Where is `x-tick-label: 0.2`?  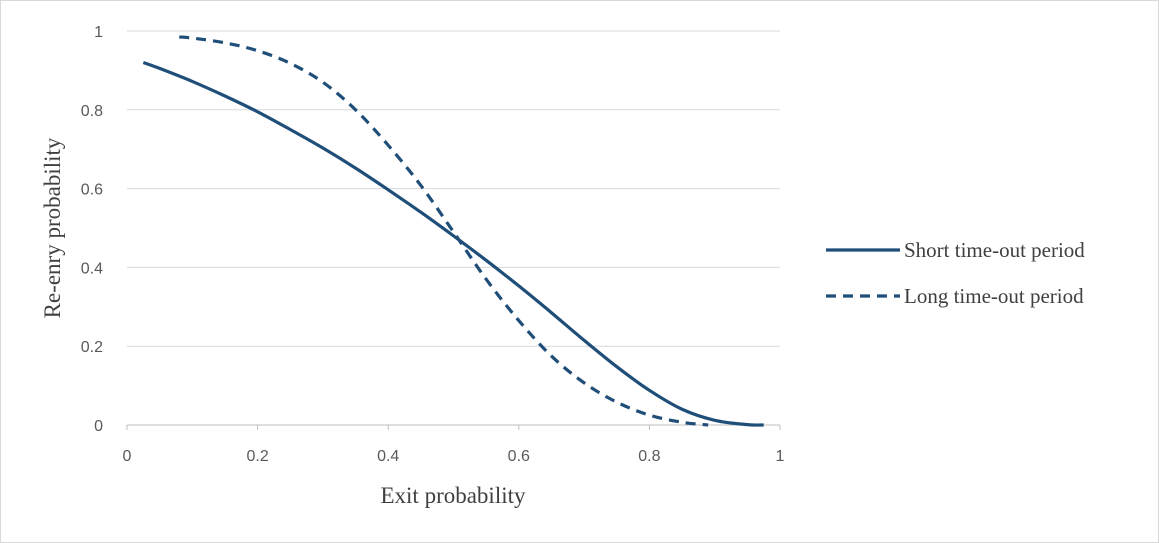
x-tick-label: 0.2 is located at coordinates (257, 456).